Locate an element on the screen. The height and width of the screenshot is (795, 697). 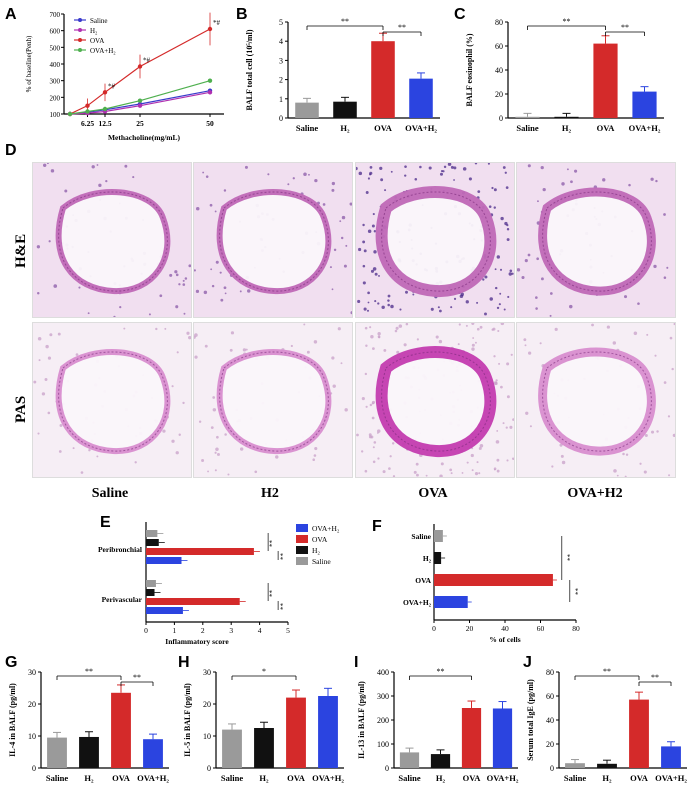
panel-label-f: F is located at coordinates (377, 526).